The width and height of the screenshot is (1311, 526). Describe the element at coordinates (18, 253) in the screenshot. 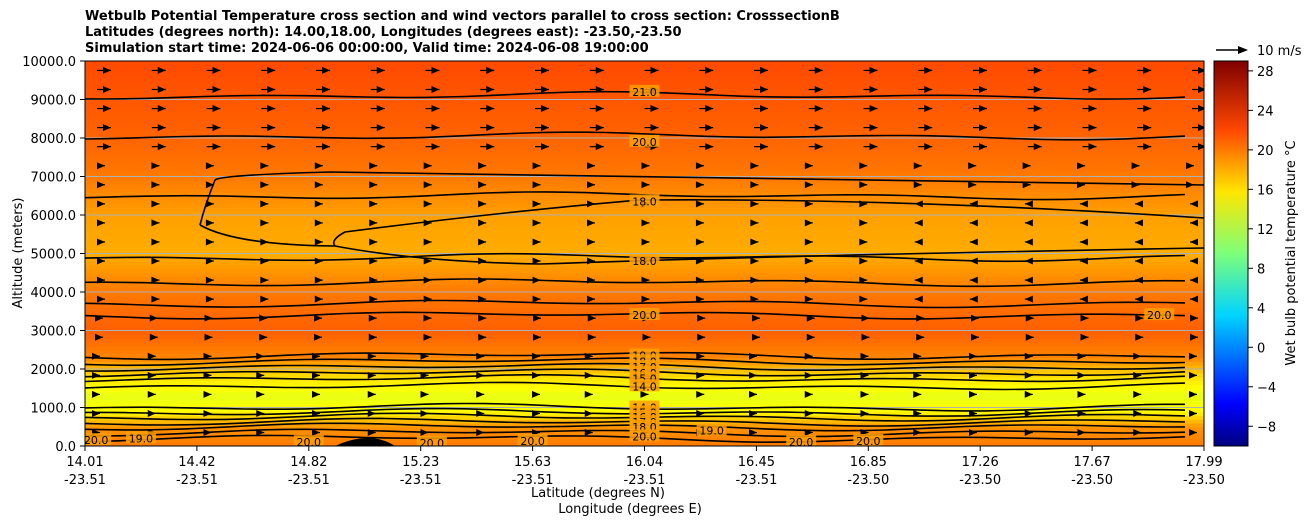

I see `y-axis-label: Altitude (meters)` at that location.